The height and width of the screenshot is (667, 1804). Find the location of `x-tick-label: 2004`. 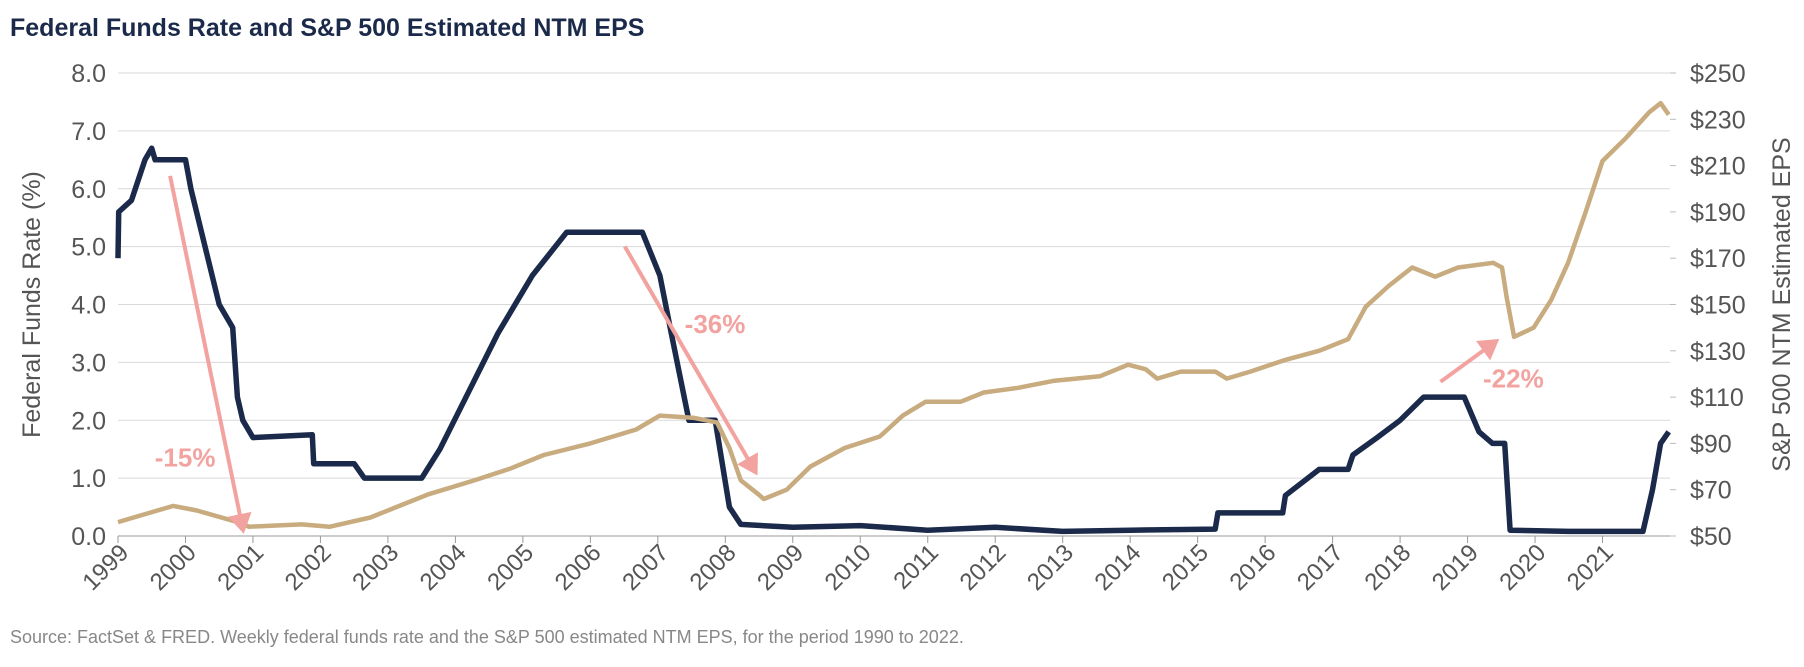

x-tick-label: 2004 is located at coordinates (443, 567).